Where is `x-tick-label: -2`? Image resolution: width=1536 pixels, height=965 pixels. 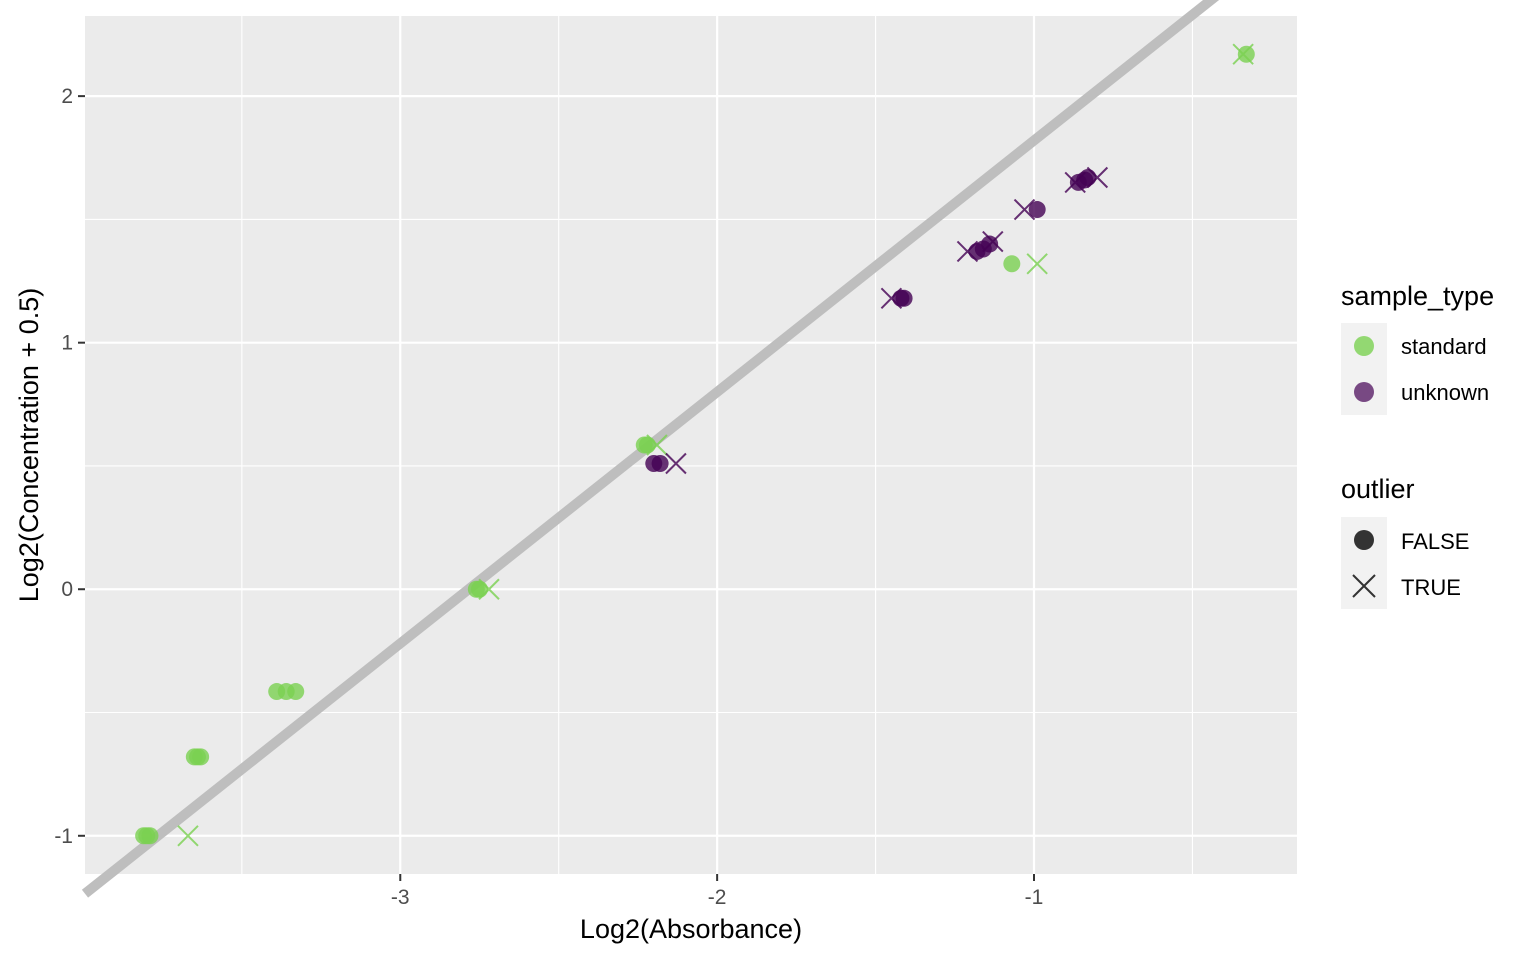
x-tick-label: -2 is located at coordinates (717, 897).